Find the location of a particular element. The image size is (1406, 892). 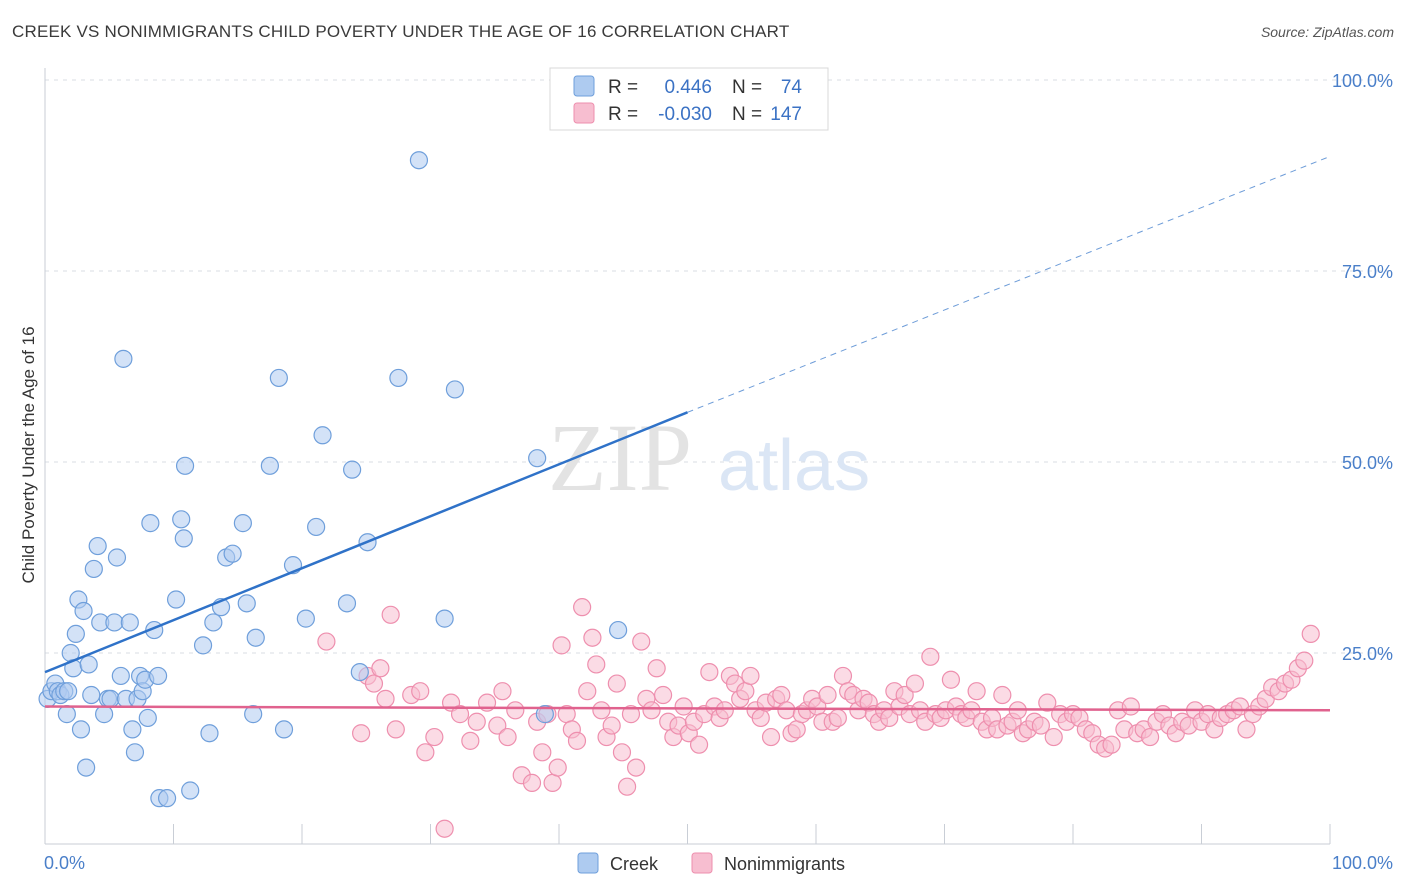

legend-creek-n-label: N = is located at coordinates (747, 87).